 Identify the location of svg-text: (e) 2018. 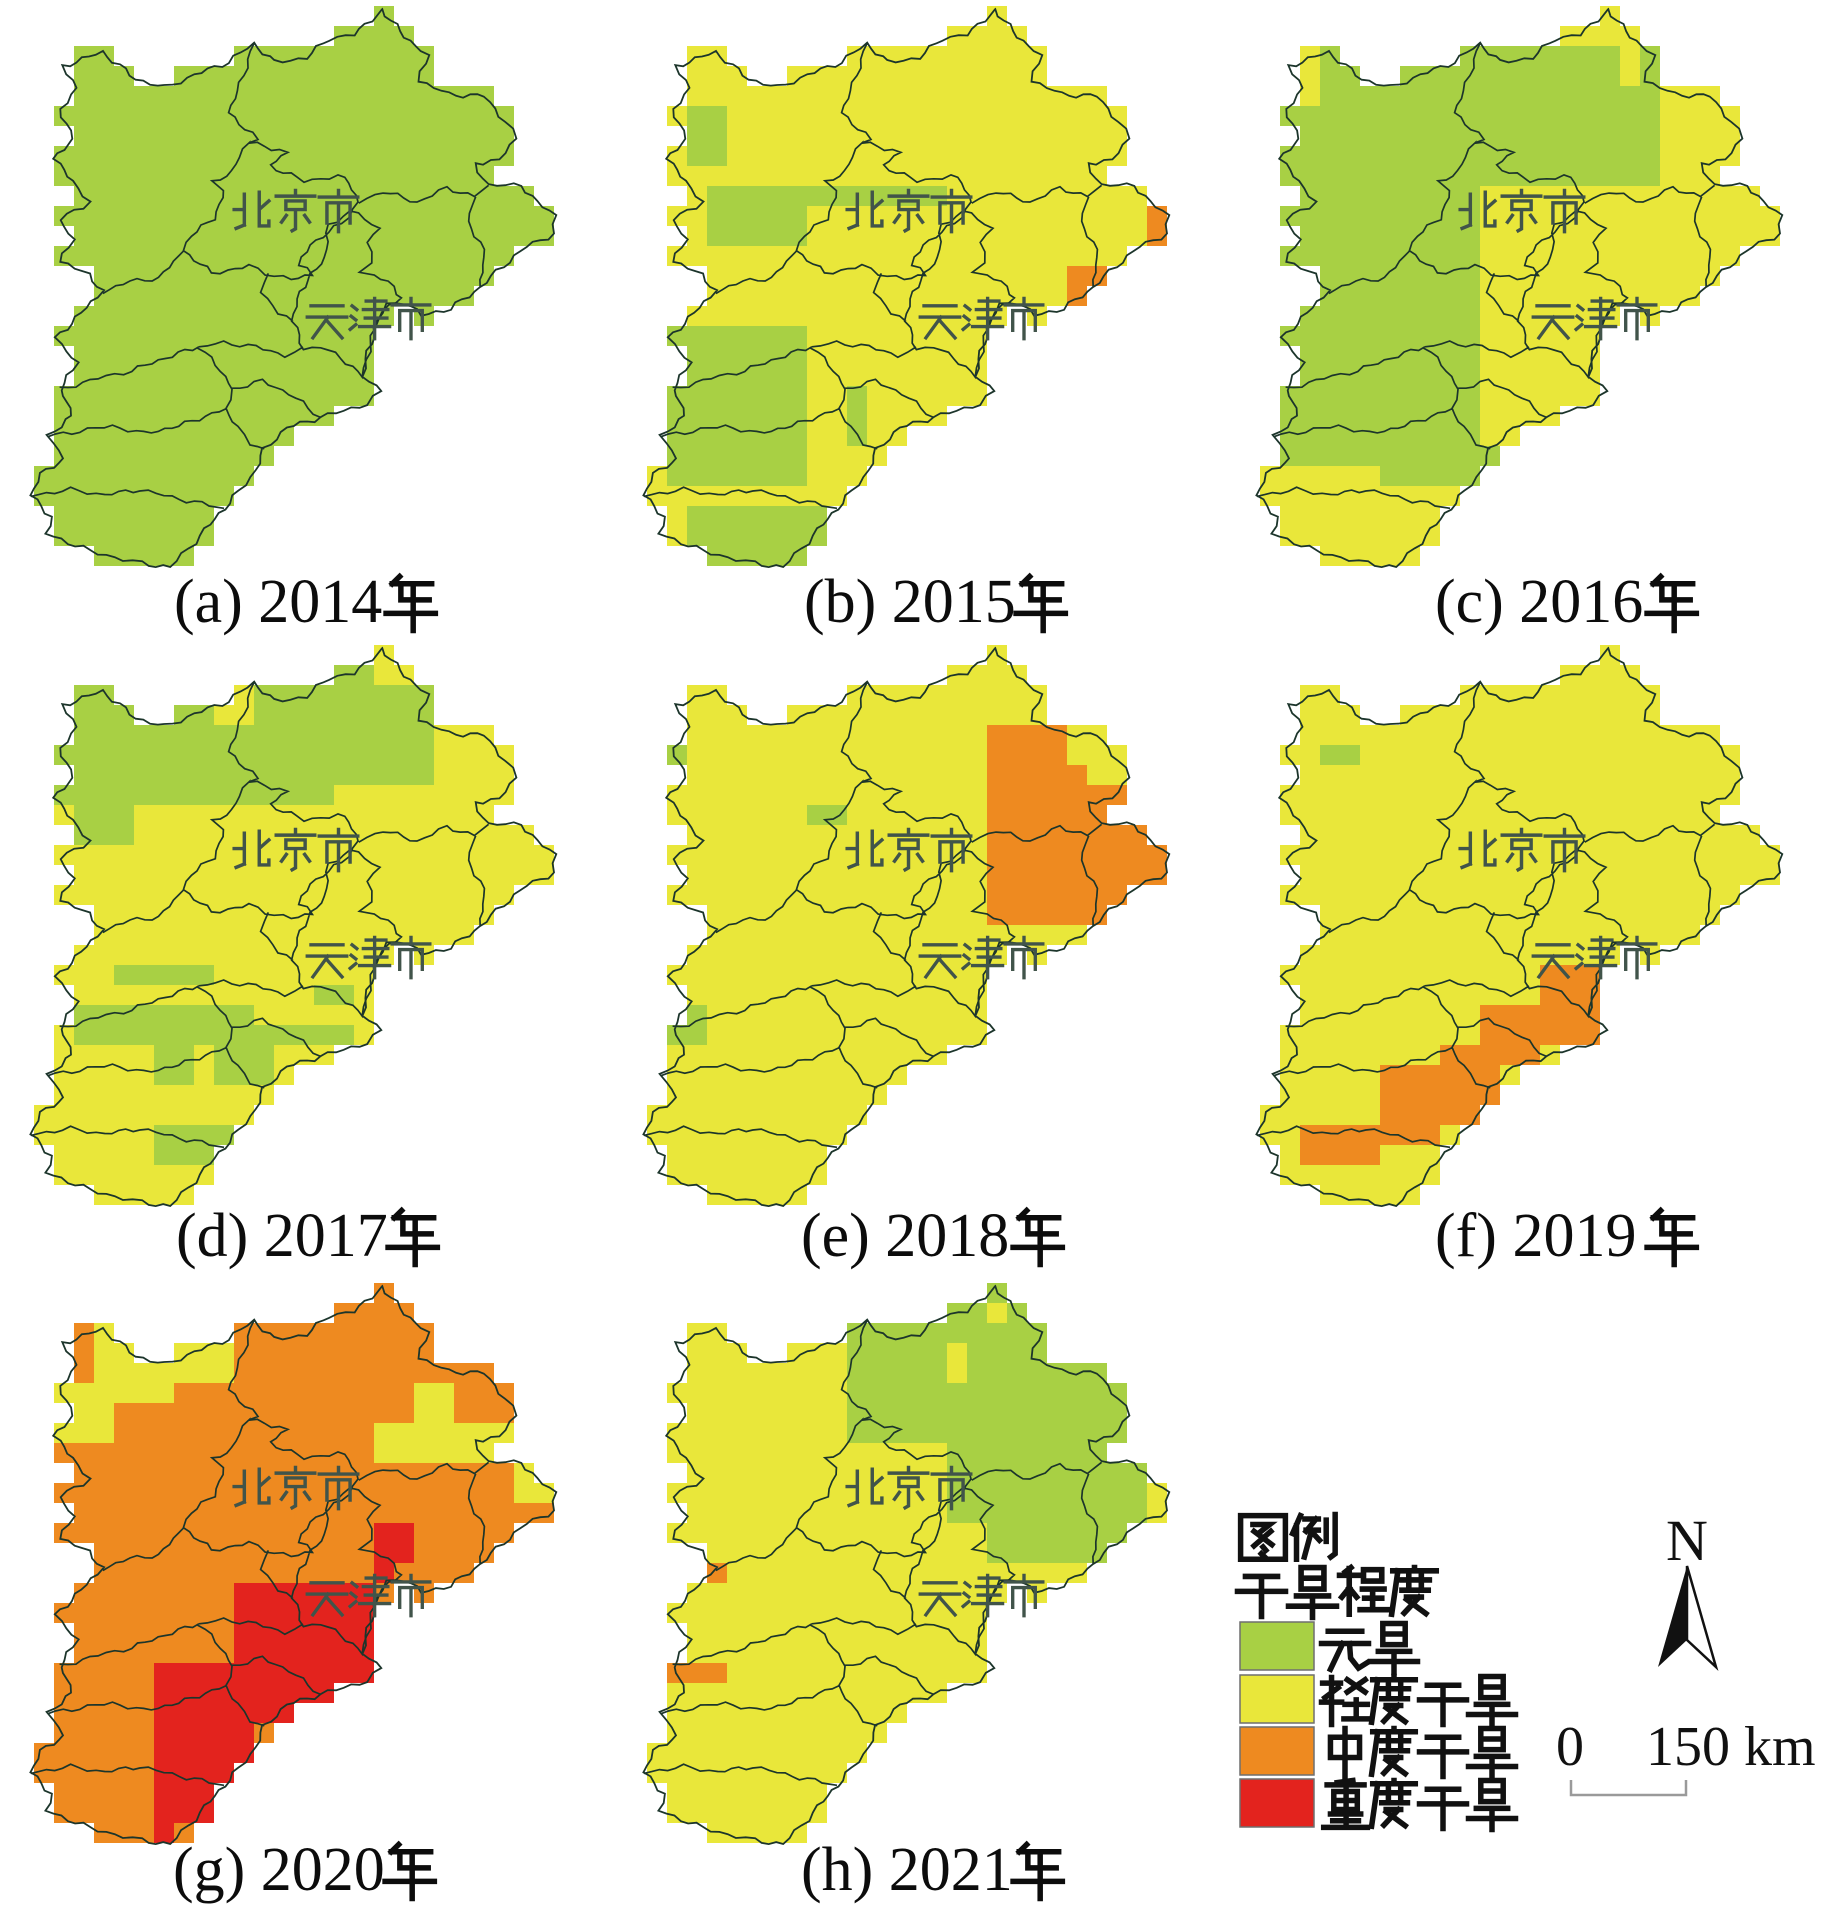
(905, 1236).